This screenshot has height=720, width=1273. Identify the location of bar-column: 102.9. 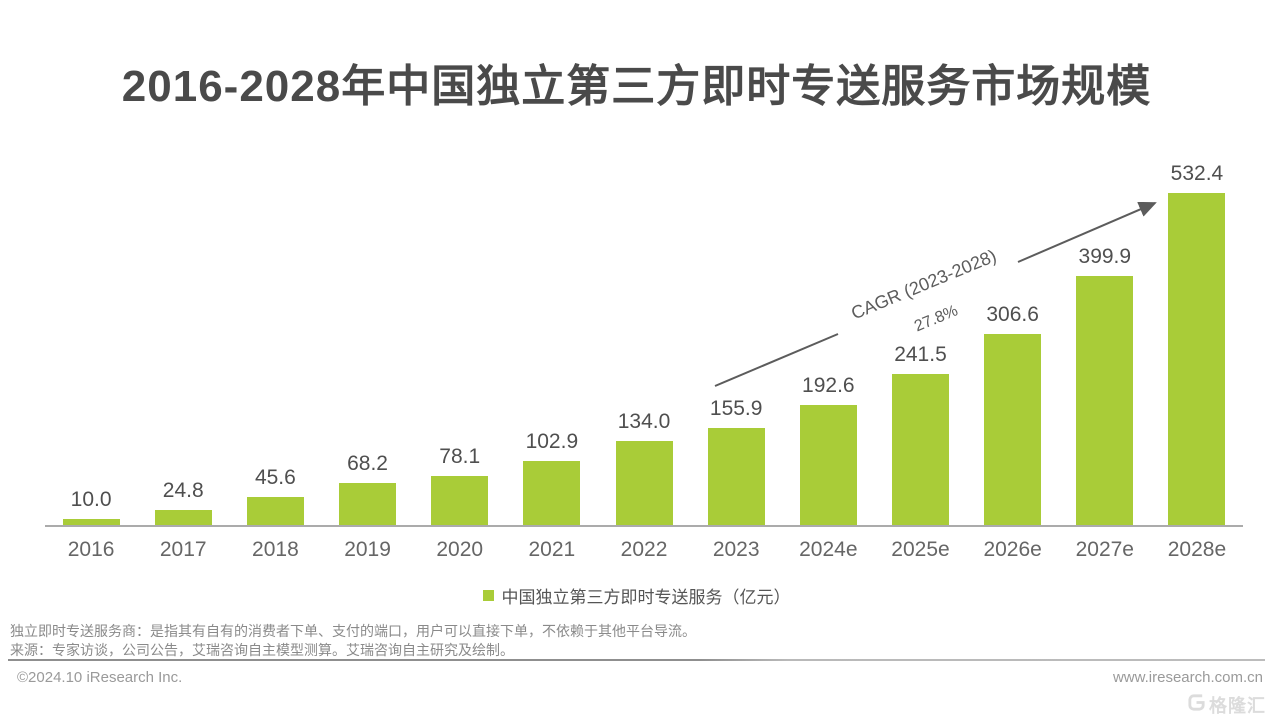
(552, 332).